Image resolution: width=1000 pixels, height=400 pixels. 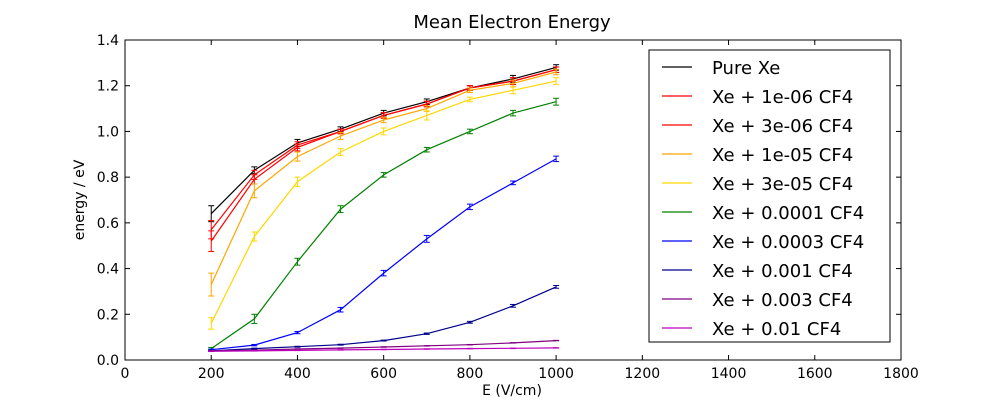 What do you see at coordinates (782, 184) in the screenshot?
I see `legend-label: Xe + 3e-05 CF4` at bounding box center [782, 184].